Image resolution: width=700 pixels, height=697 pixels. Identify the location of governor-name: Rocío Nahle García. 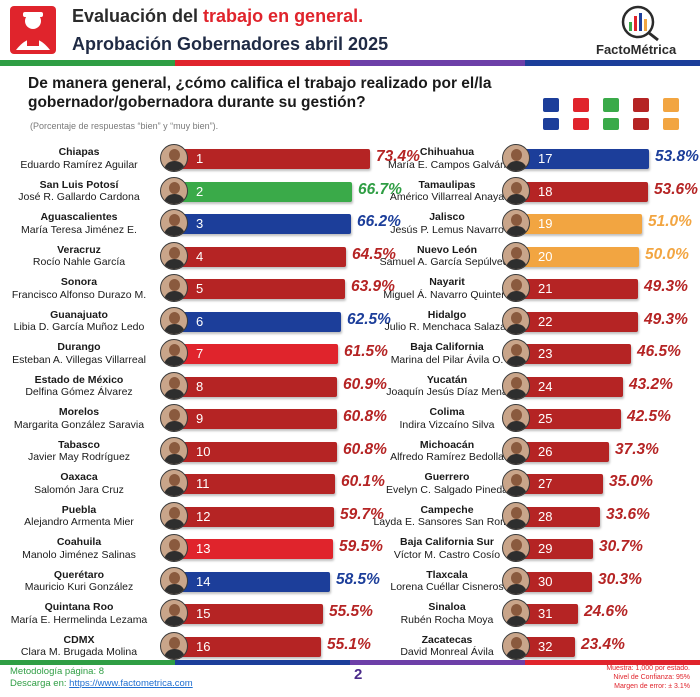
(79, 262).